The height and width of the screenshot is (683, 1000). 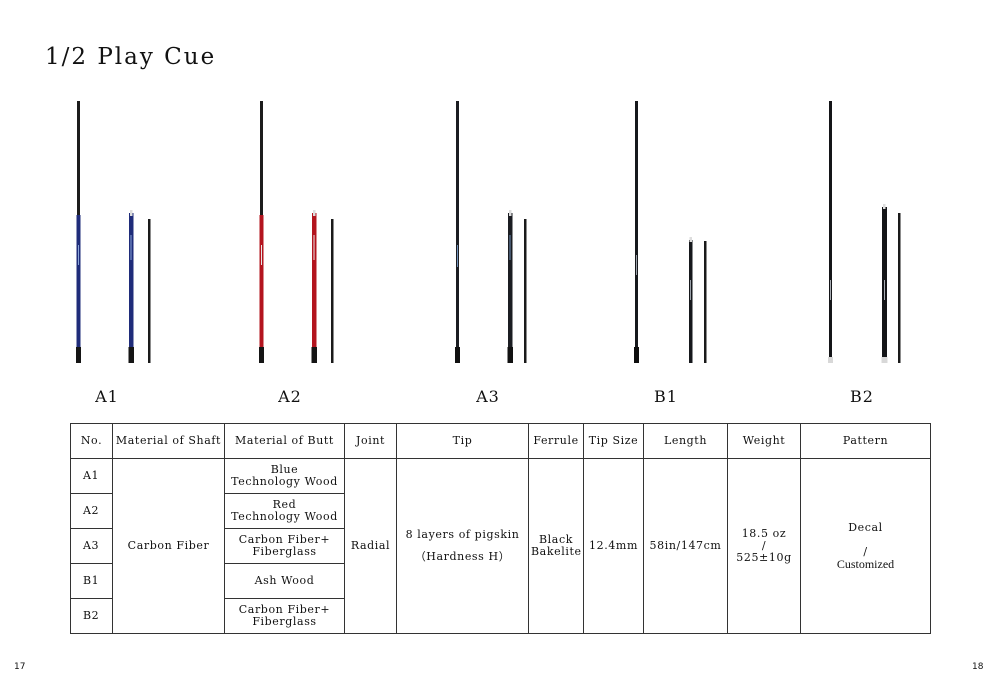 I want to click on header-no: No., so click(x=91, y=441).